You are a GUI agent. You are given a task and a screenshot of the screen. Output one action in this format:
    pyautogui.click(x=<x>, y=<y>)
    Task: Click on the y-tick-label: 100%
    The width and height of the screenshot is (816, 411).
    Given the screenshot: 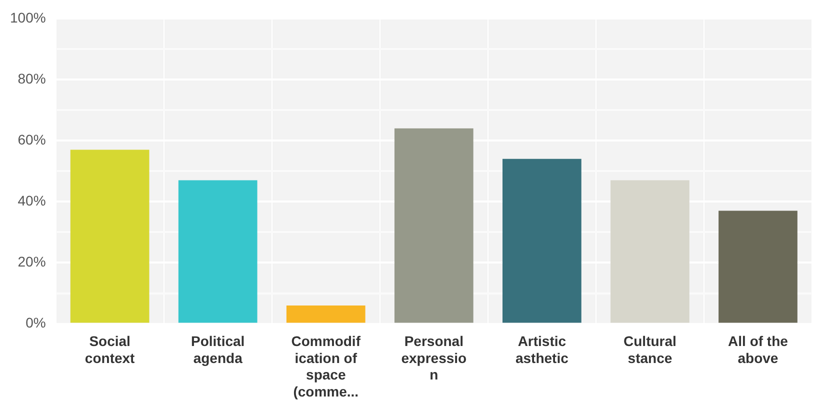 What is the action you would take?
    pyautogui.click(x=28, y=17)
    